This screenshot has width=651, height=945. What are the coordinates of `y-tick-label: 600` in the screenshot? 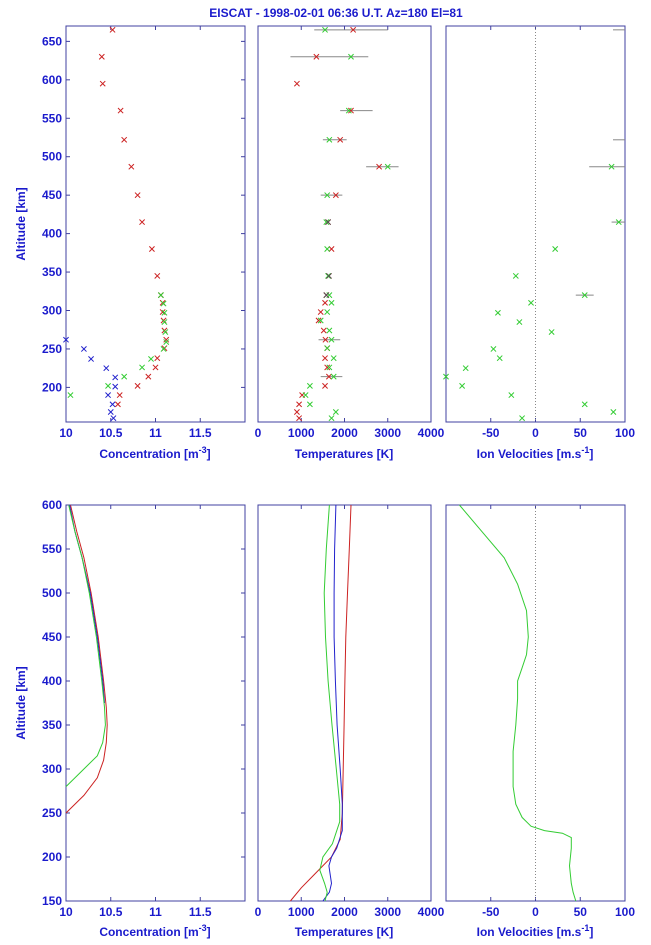 It's located at (52, 505).